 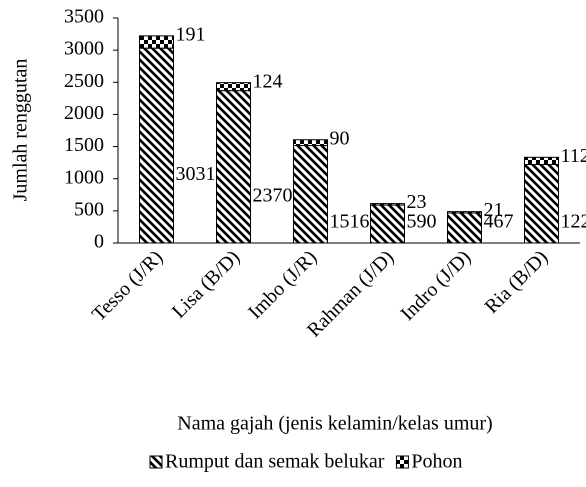 What do you see at coordinates (84, 113) in the screenshot?
I see `y-tick-label: 2000` at bounding box center [84, 113].